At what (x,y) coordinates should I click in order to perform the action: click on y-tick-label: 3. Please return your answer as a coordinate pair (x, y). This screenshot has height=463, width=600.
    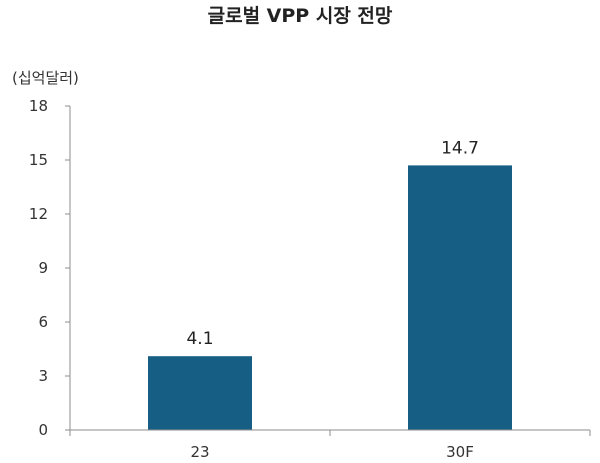
    Looking at the image, I should click on (43, 376).